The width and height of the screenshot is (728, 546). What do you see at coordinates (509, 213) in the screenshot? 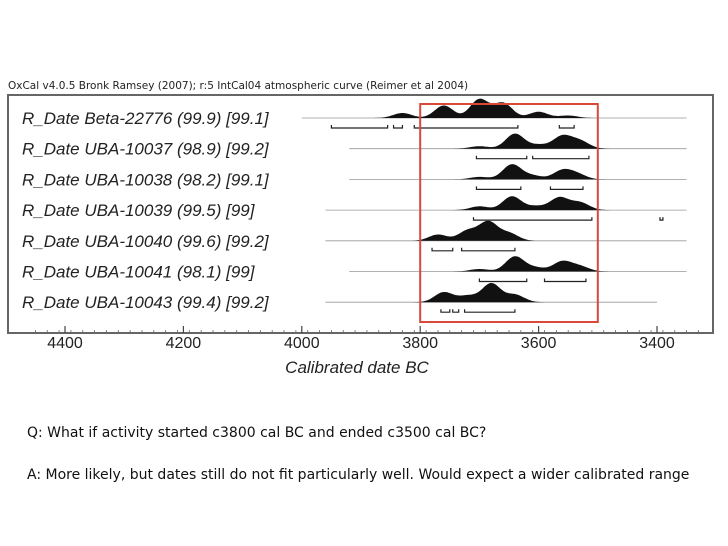
I see `highlight-box` at bounding box center [509, 213].